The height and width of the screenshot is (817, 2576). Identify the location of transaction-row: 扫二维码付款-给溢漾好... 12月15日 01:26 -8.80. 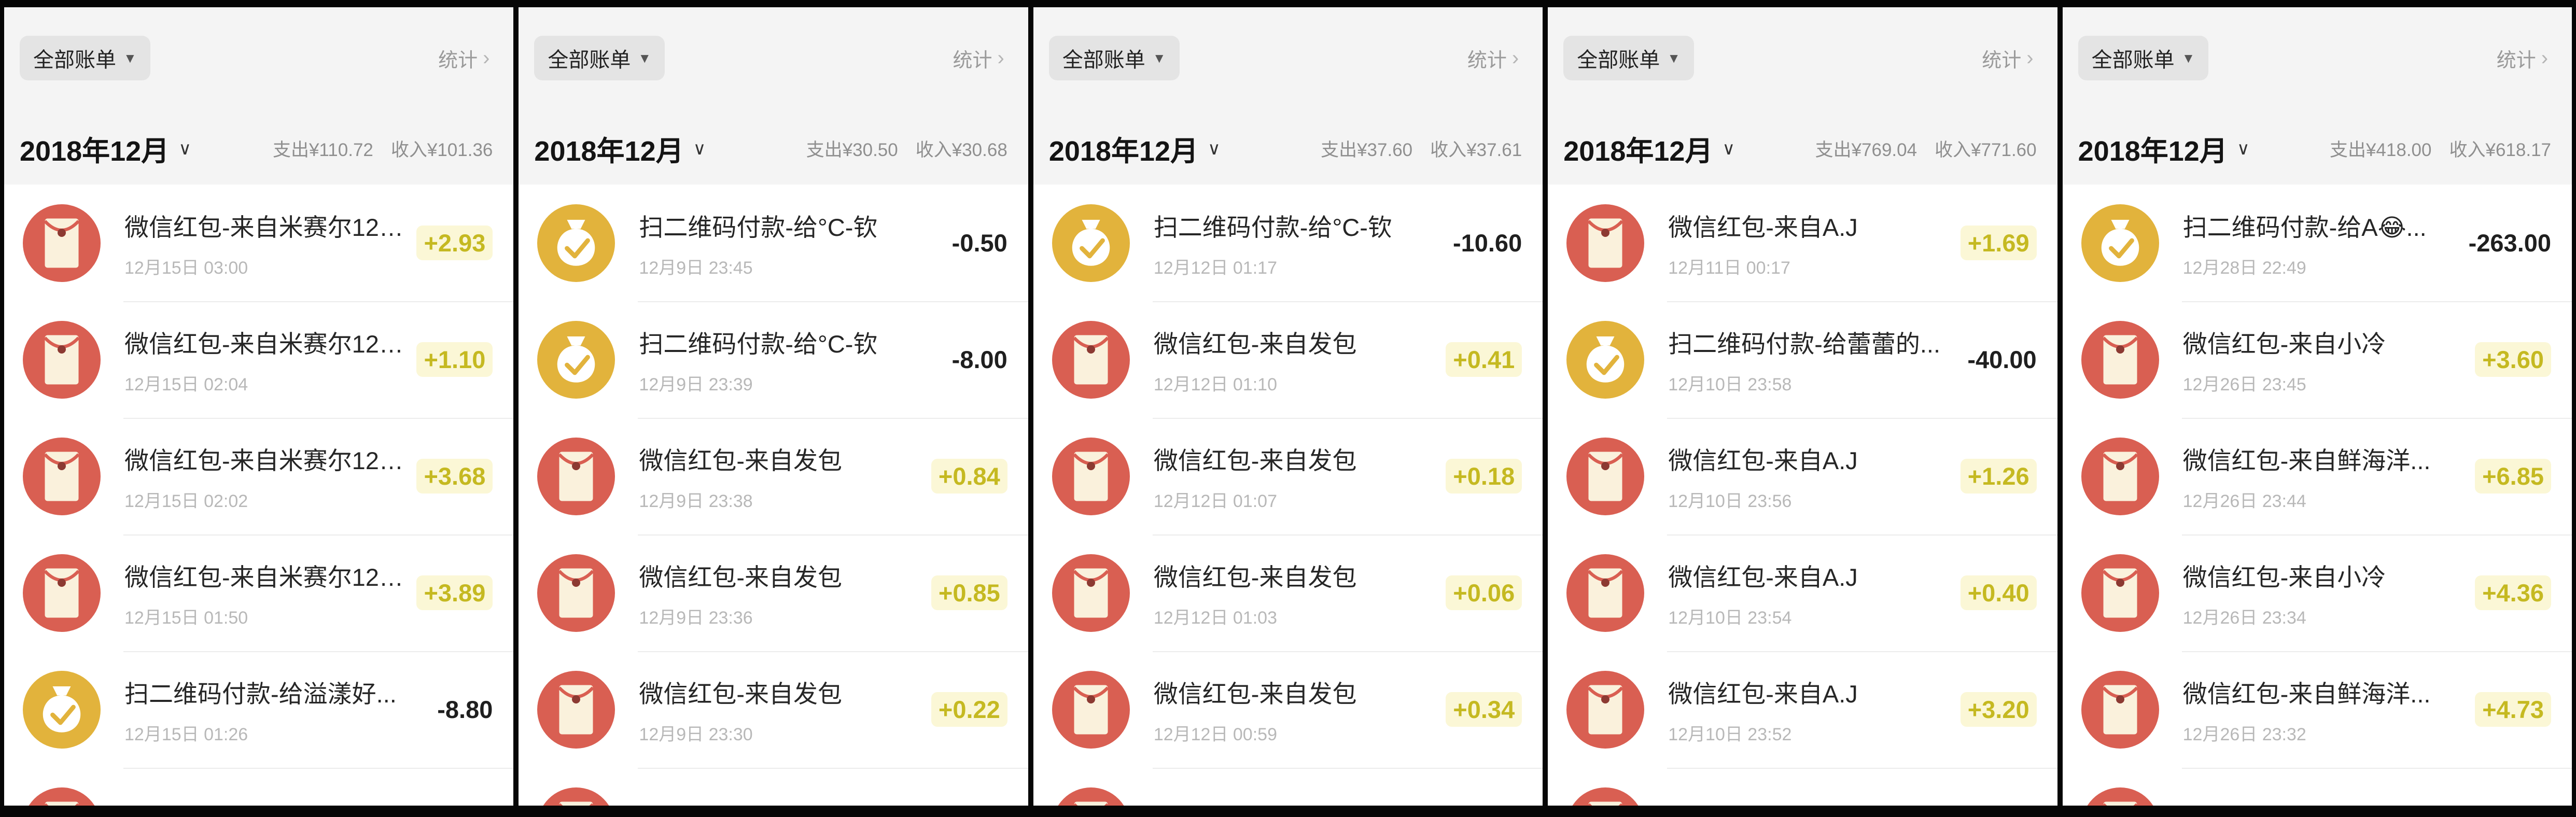
(259, 710).